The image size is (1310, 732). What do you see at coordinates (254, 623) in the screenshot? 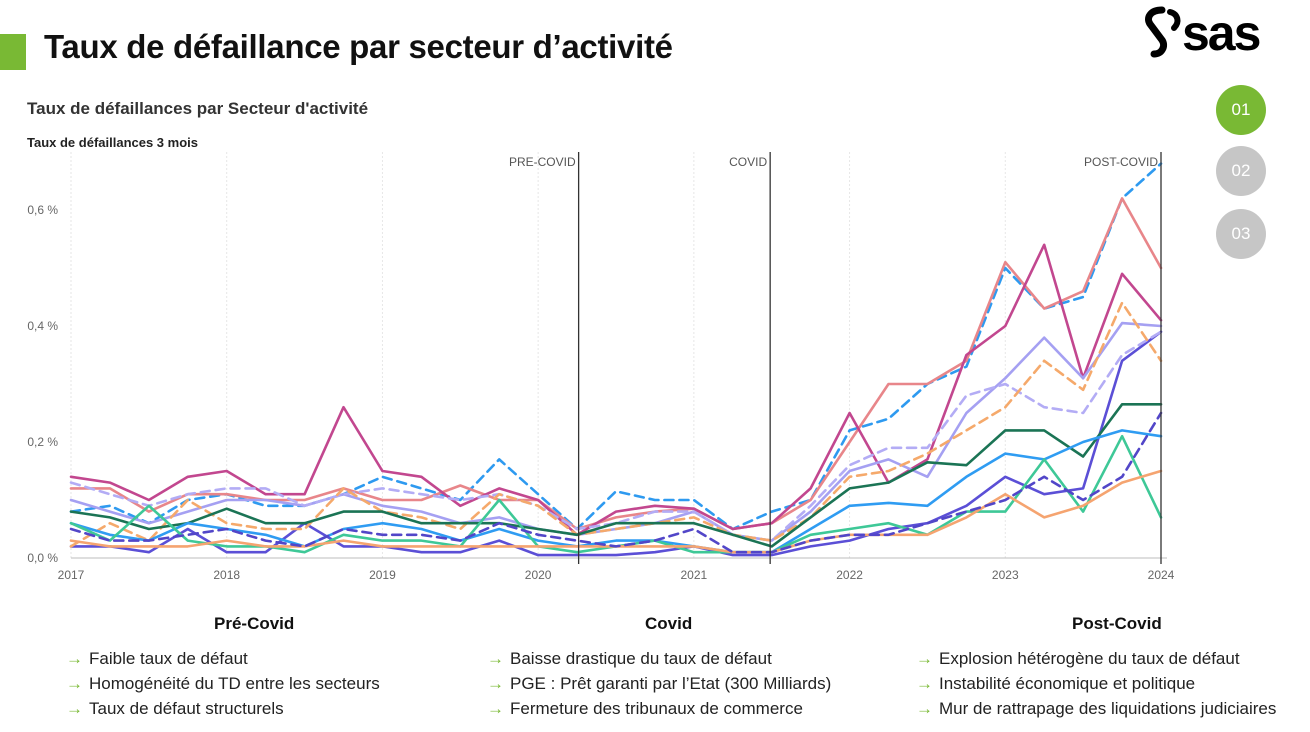
I see `pre-covid-heading: Pré-Covid` at bounding box center [254, 623].